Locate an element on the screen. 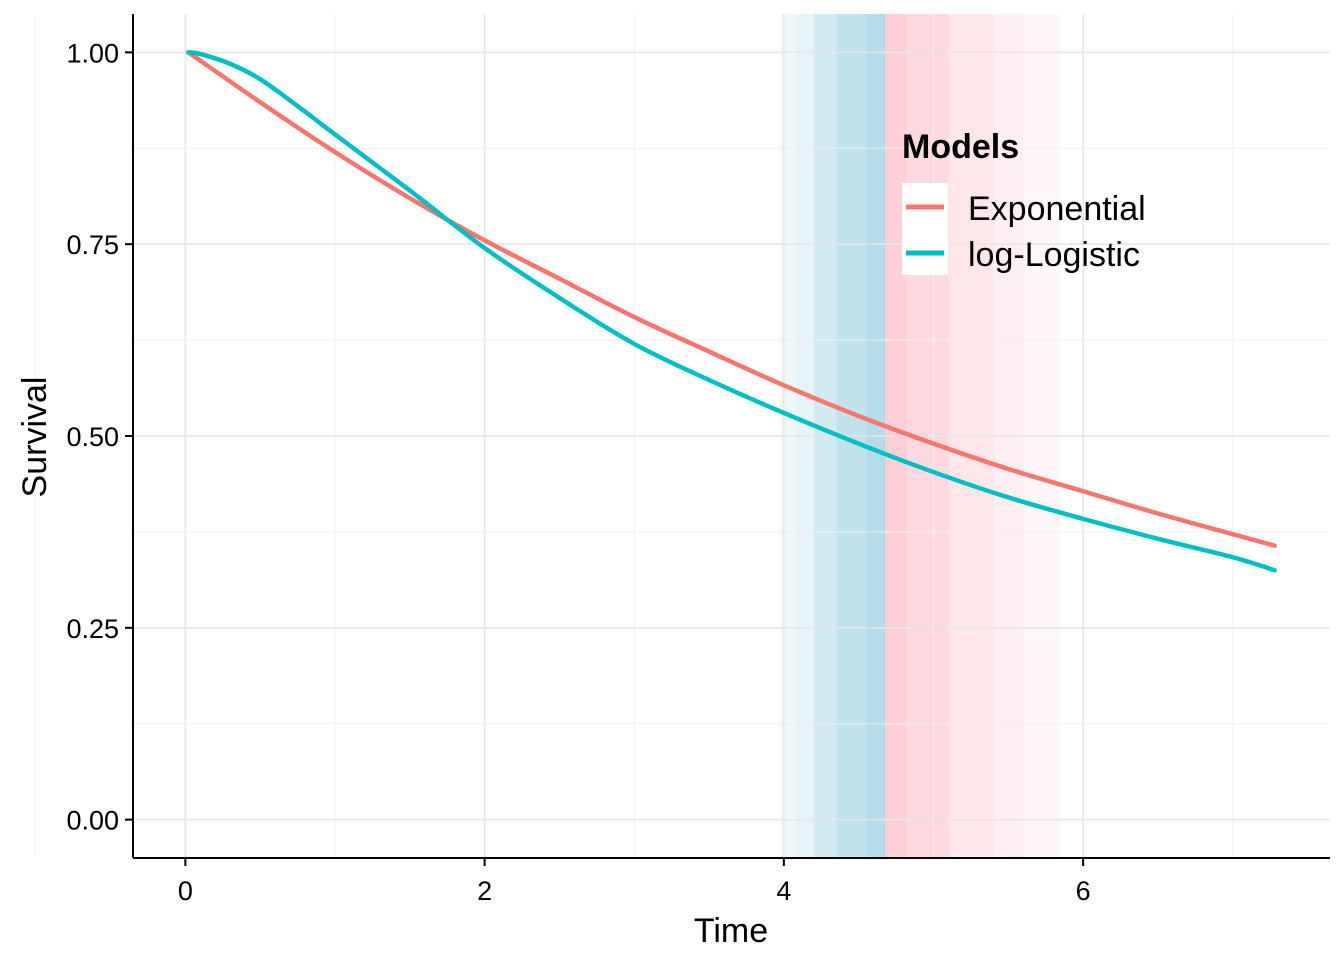 This screenshot has height=960, width=1344. y-tick-label: 1.00 is located at coordinates (92, 53).